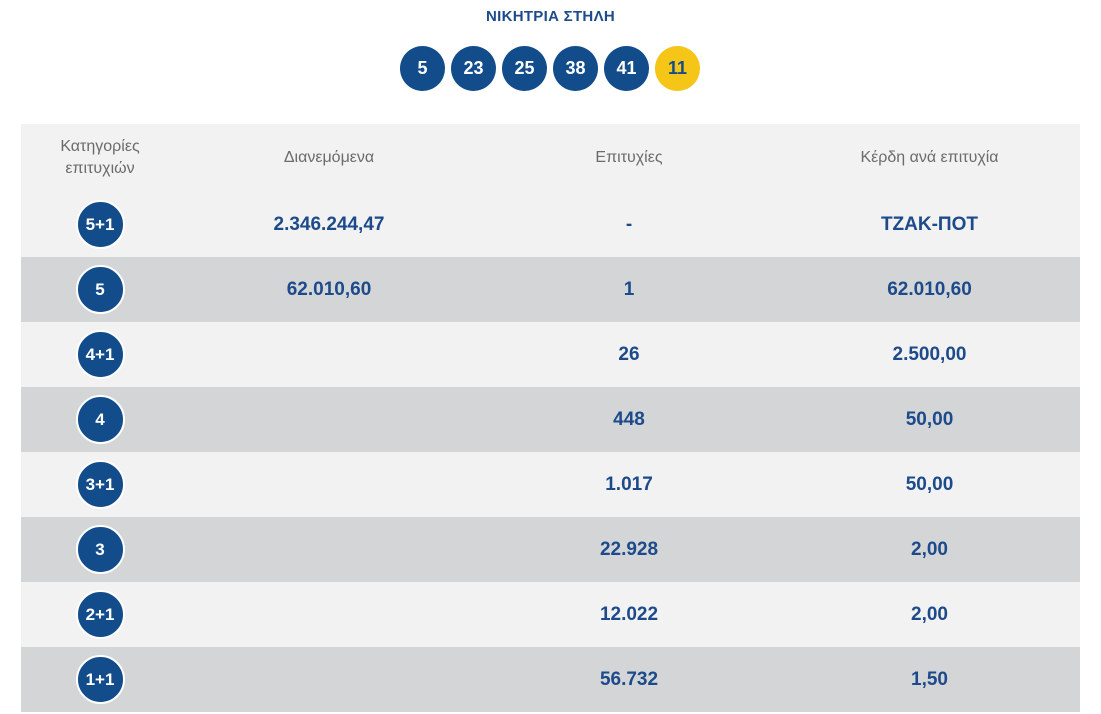 This screenshot has width=1101, height=714. Describe the element at coordinates (629, 679) in the screenshot. I see `winners-value: 56.732` at that location.